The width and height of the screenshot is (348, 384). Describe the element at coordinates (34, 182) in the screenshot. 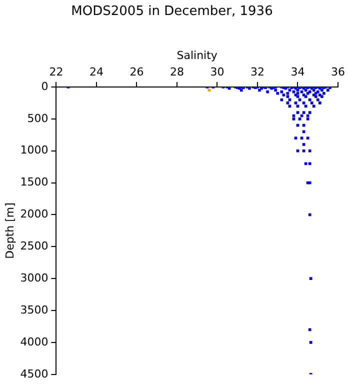

I see `y-tick-label: 1500` at that location.